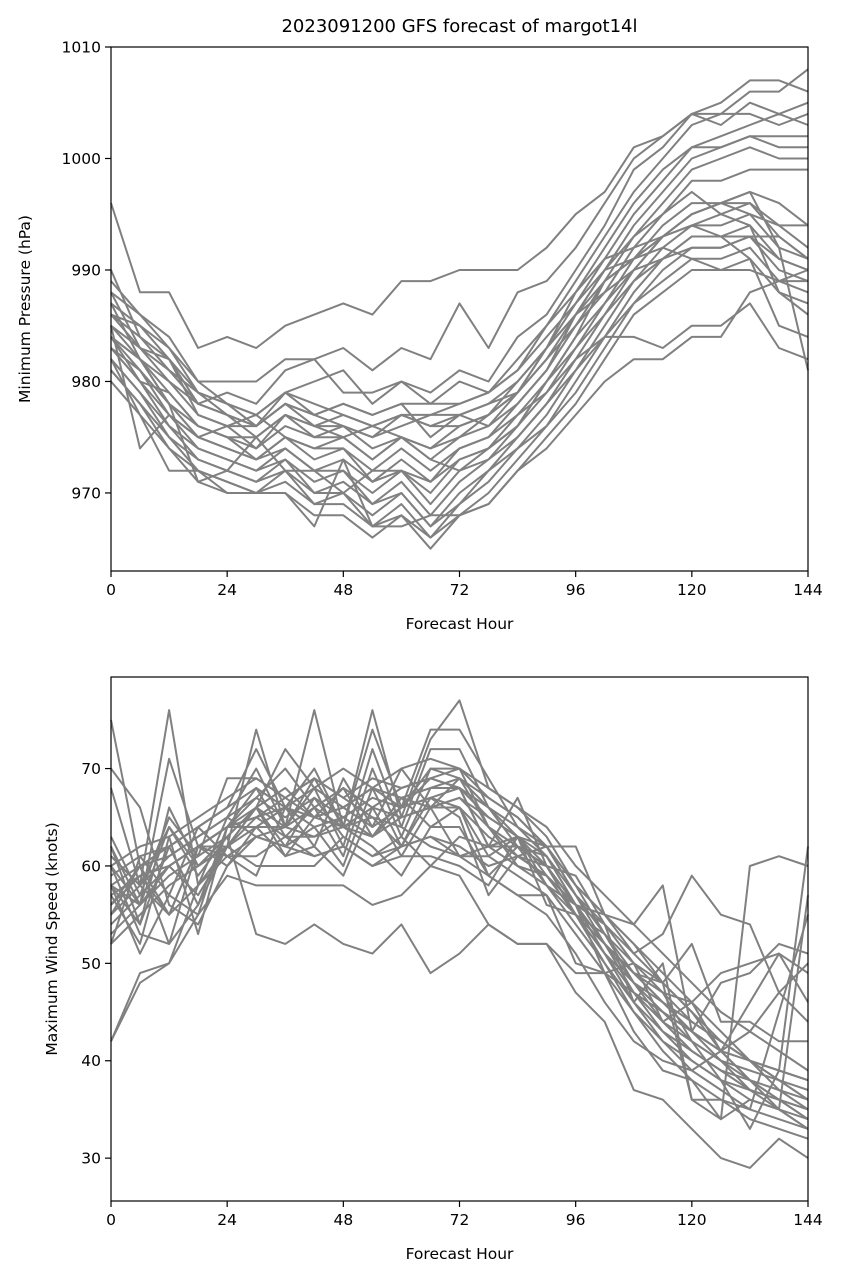  Describe the element at coordinates (808, 1220) in the screenshot. I see `wind-x-tick-label: 144` at that location.